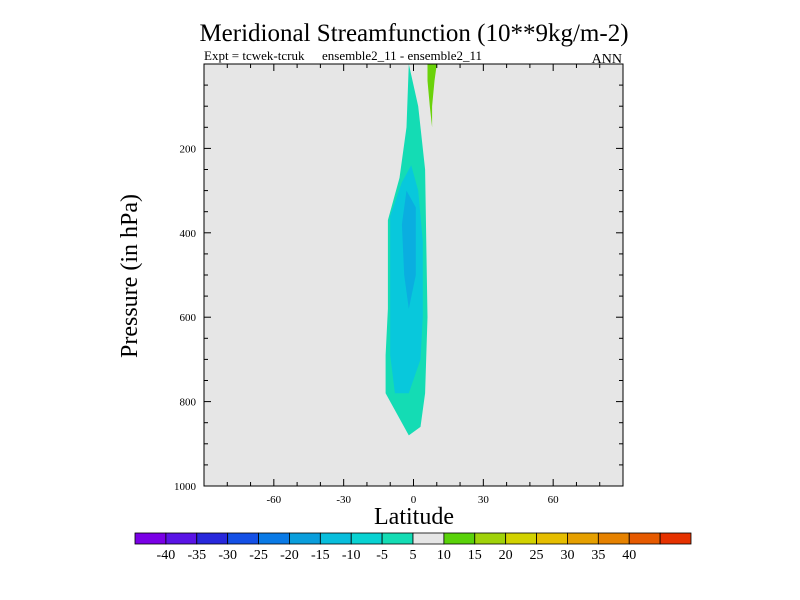 This screenshot has width=800, height=600. What do you see at coordinates (413, 555) in the screenshot?
I see `colorbar-label: 5` at bounding box center [413, 555].